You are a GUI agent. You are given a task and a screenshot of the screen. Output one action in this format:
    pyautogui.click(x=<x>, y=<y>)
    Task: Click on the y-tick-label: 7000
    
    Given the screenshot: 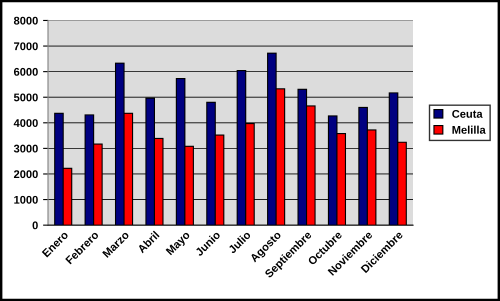 What is the action you would take?
    pyautogui.click(x=26, y=46)
    